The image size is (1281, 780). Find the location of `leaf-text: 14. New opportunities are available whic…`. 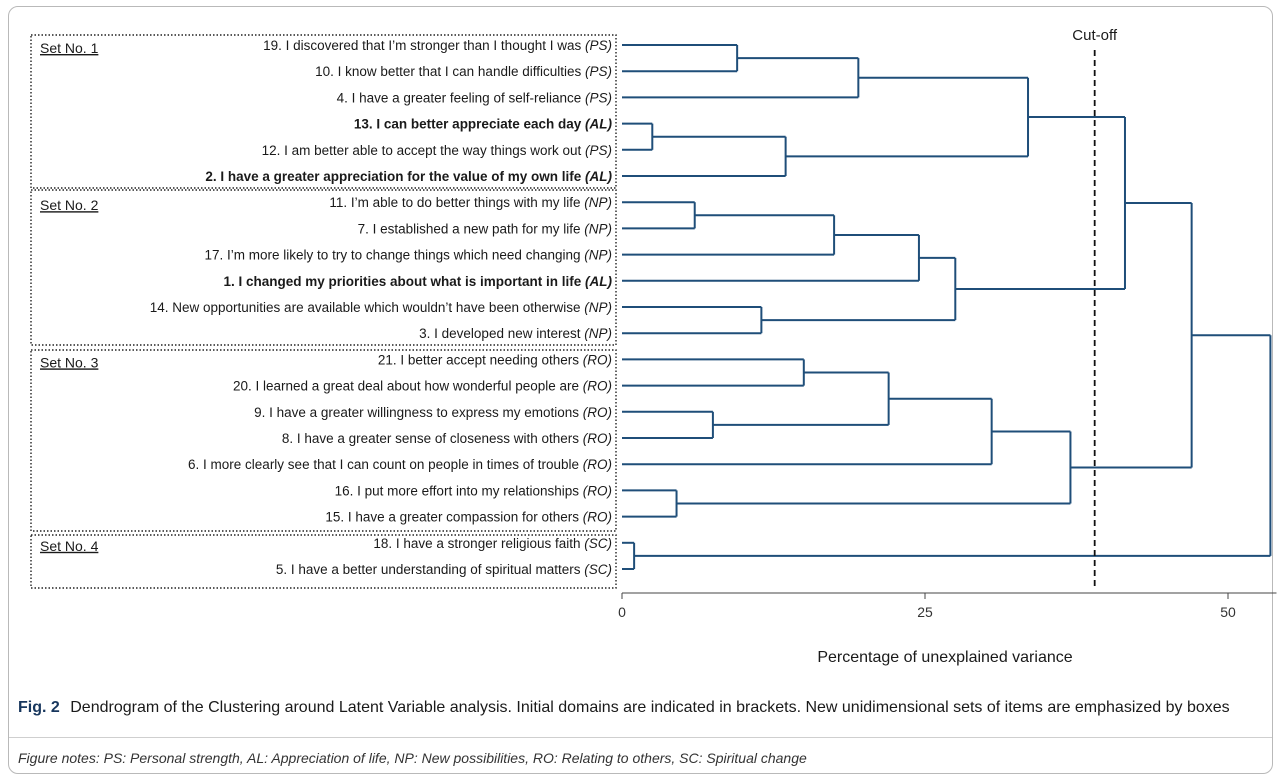

leaf-text: 14. New opportunities are available whic… is located at coordinates (367, 307).